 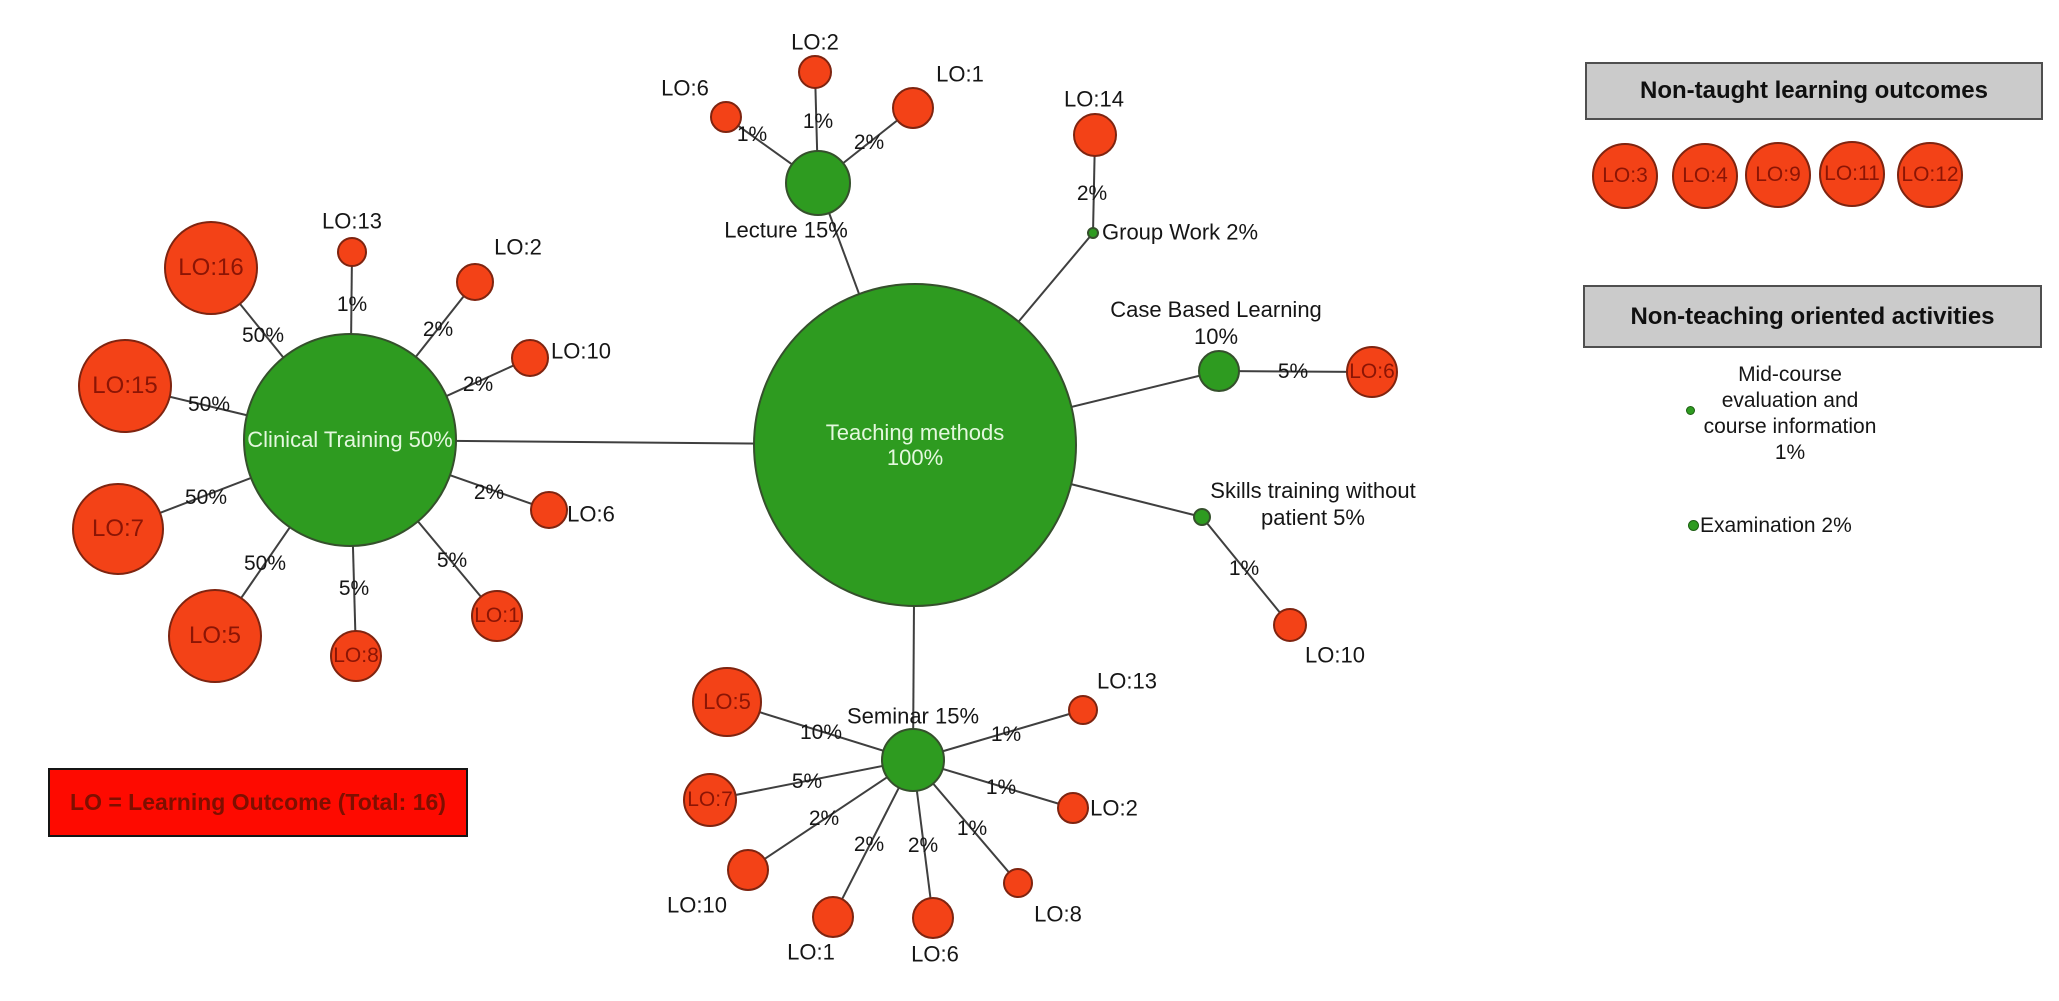 I want to click on non-teaching-title-box: Non-teaching oriented activities, so click(x=1812, y=316).